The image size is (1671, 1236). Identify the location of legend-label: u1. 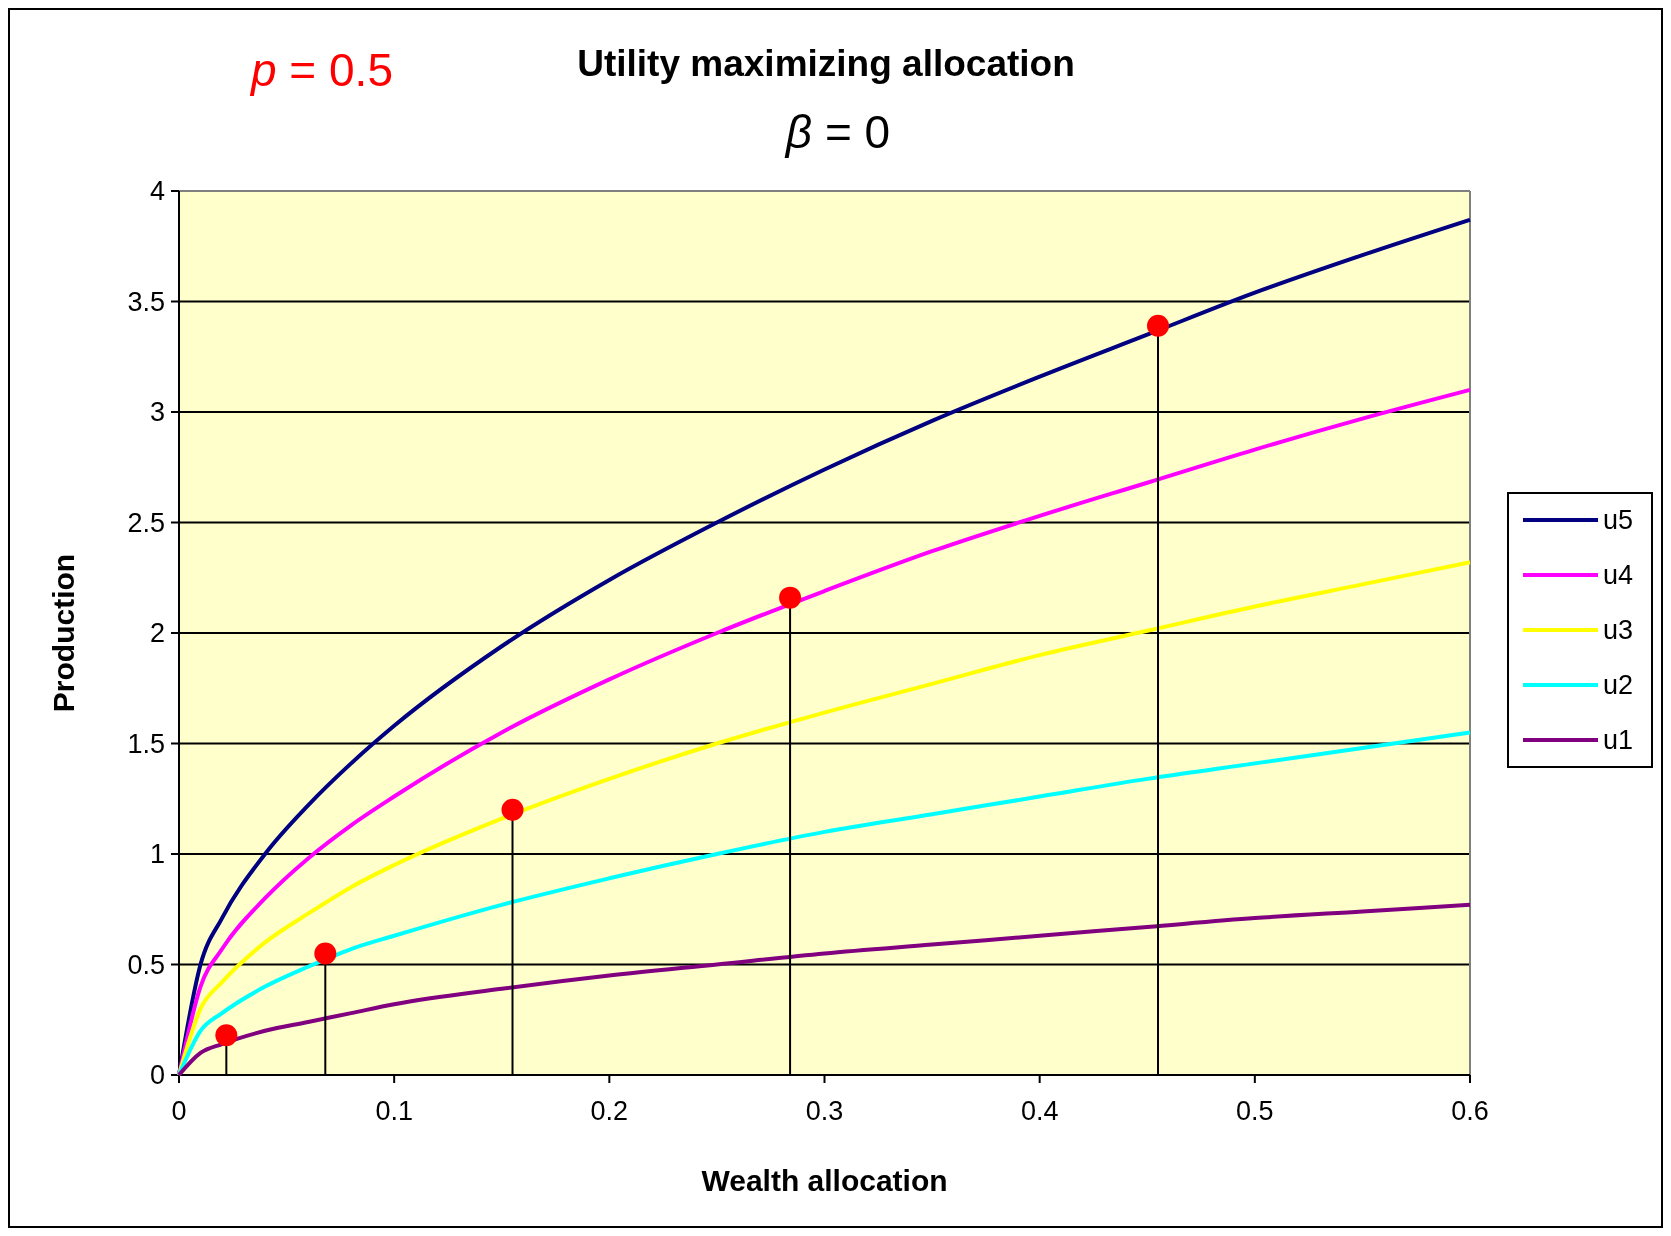
(1618, 740).